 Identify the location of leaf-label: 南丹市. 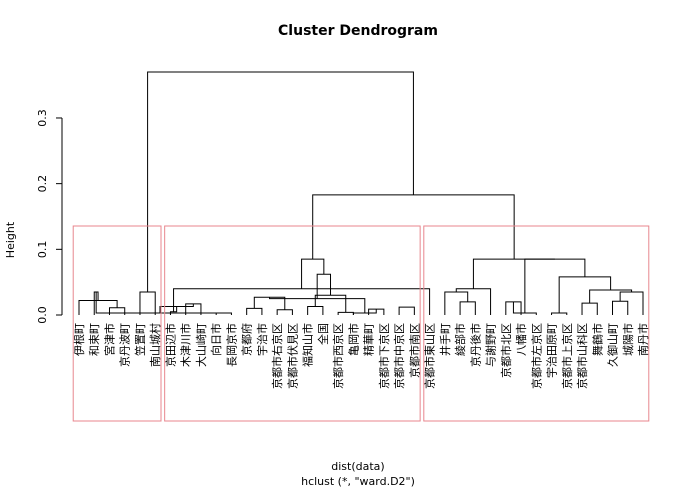
(643, 339).